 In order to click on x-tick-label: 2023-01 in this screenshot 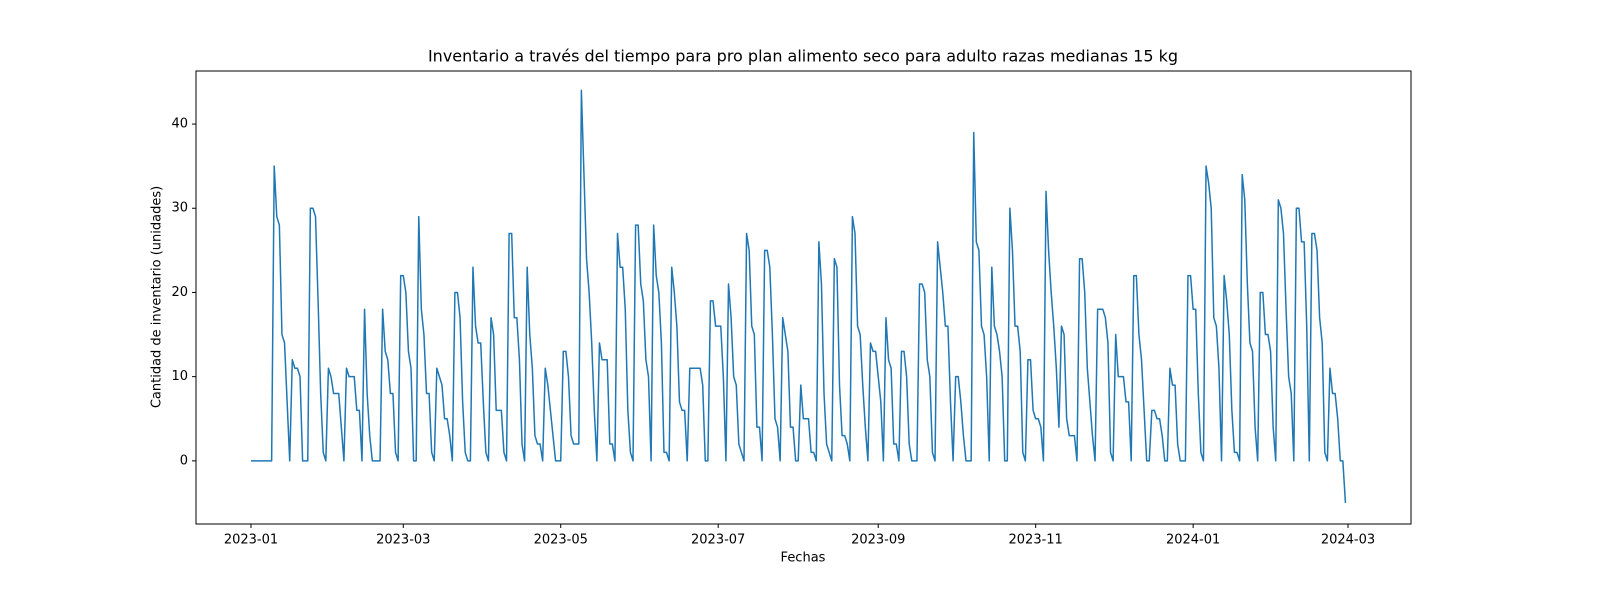, I will do `click(251, 540)`.